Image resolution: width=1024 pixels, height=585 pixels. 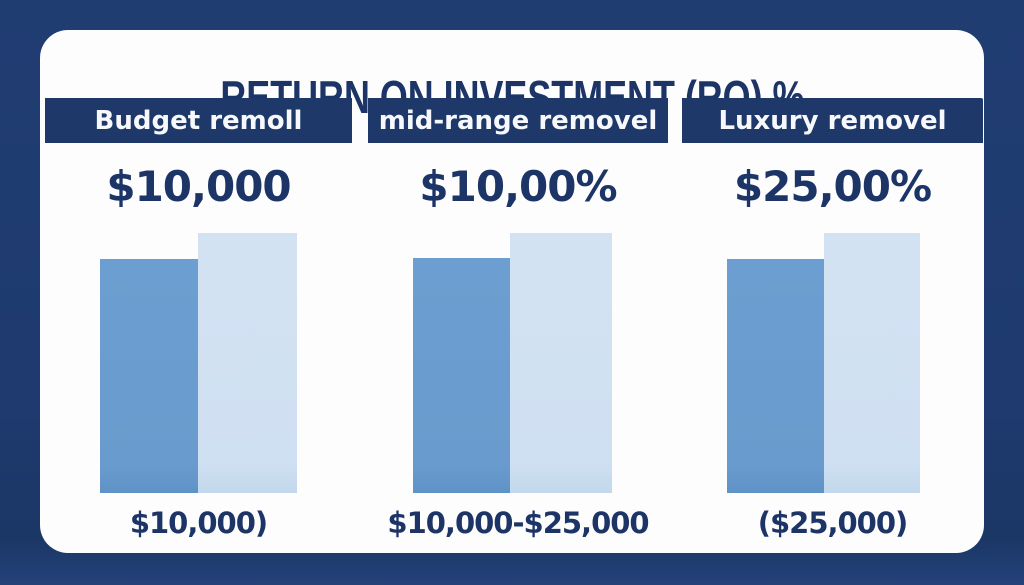 What do you see at coordinates (832, 186) in the screenshot?
I see `value-luxury: $25,00%` at bounding box center [832, 186].